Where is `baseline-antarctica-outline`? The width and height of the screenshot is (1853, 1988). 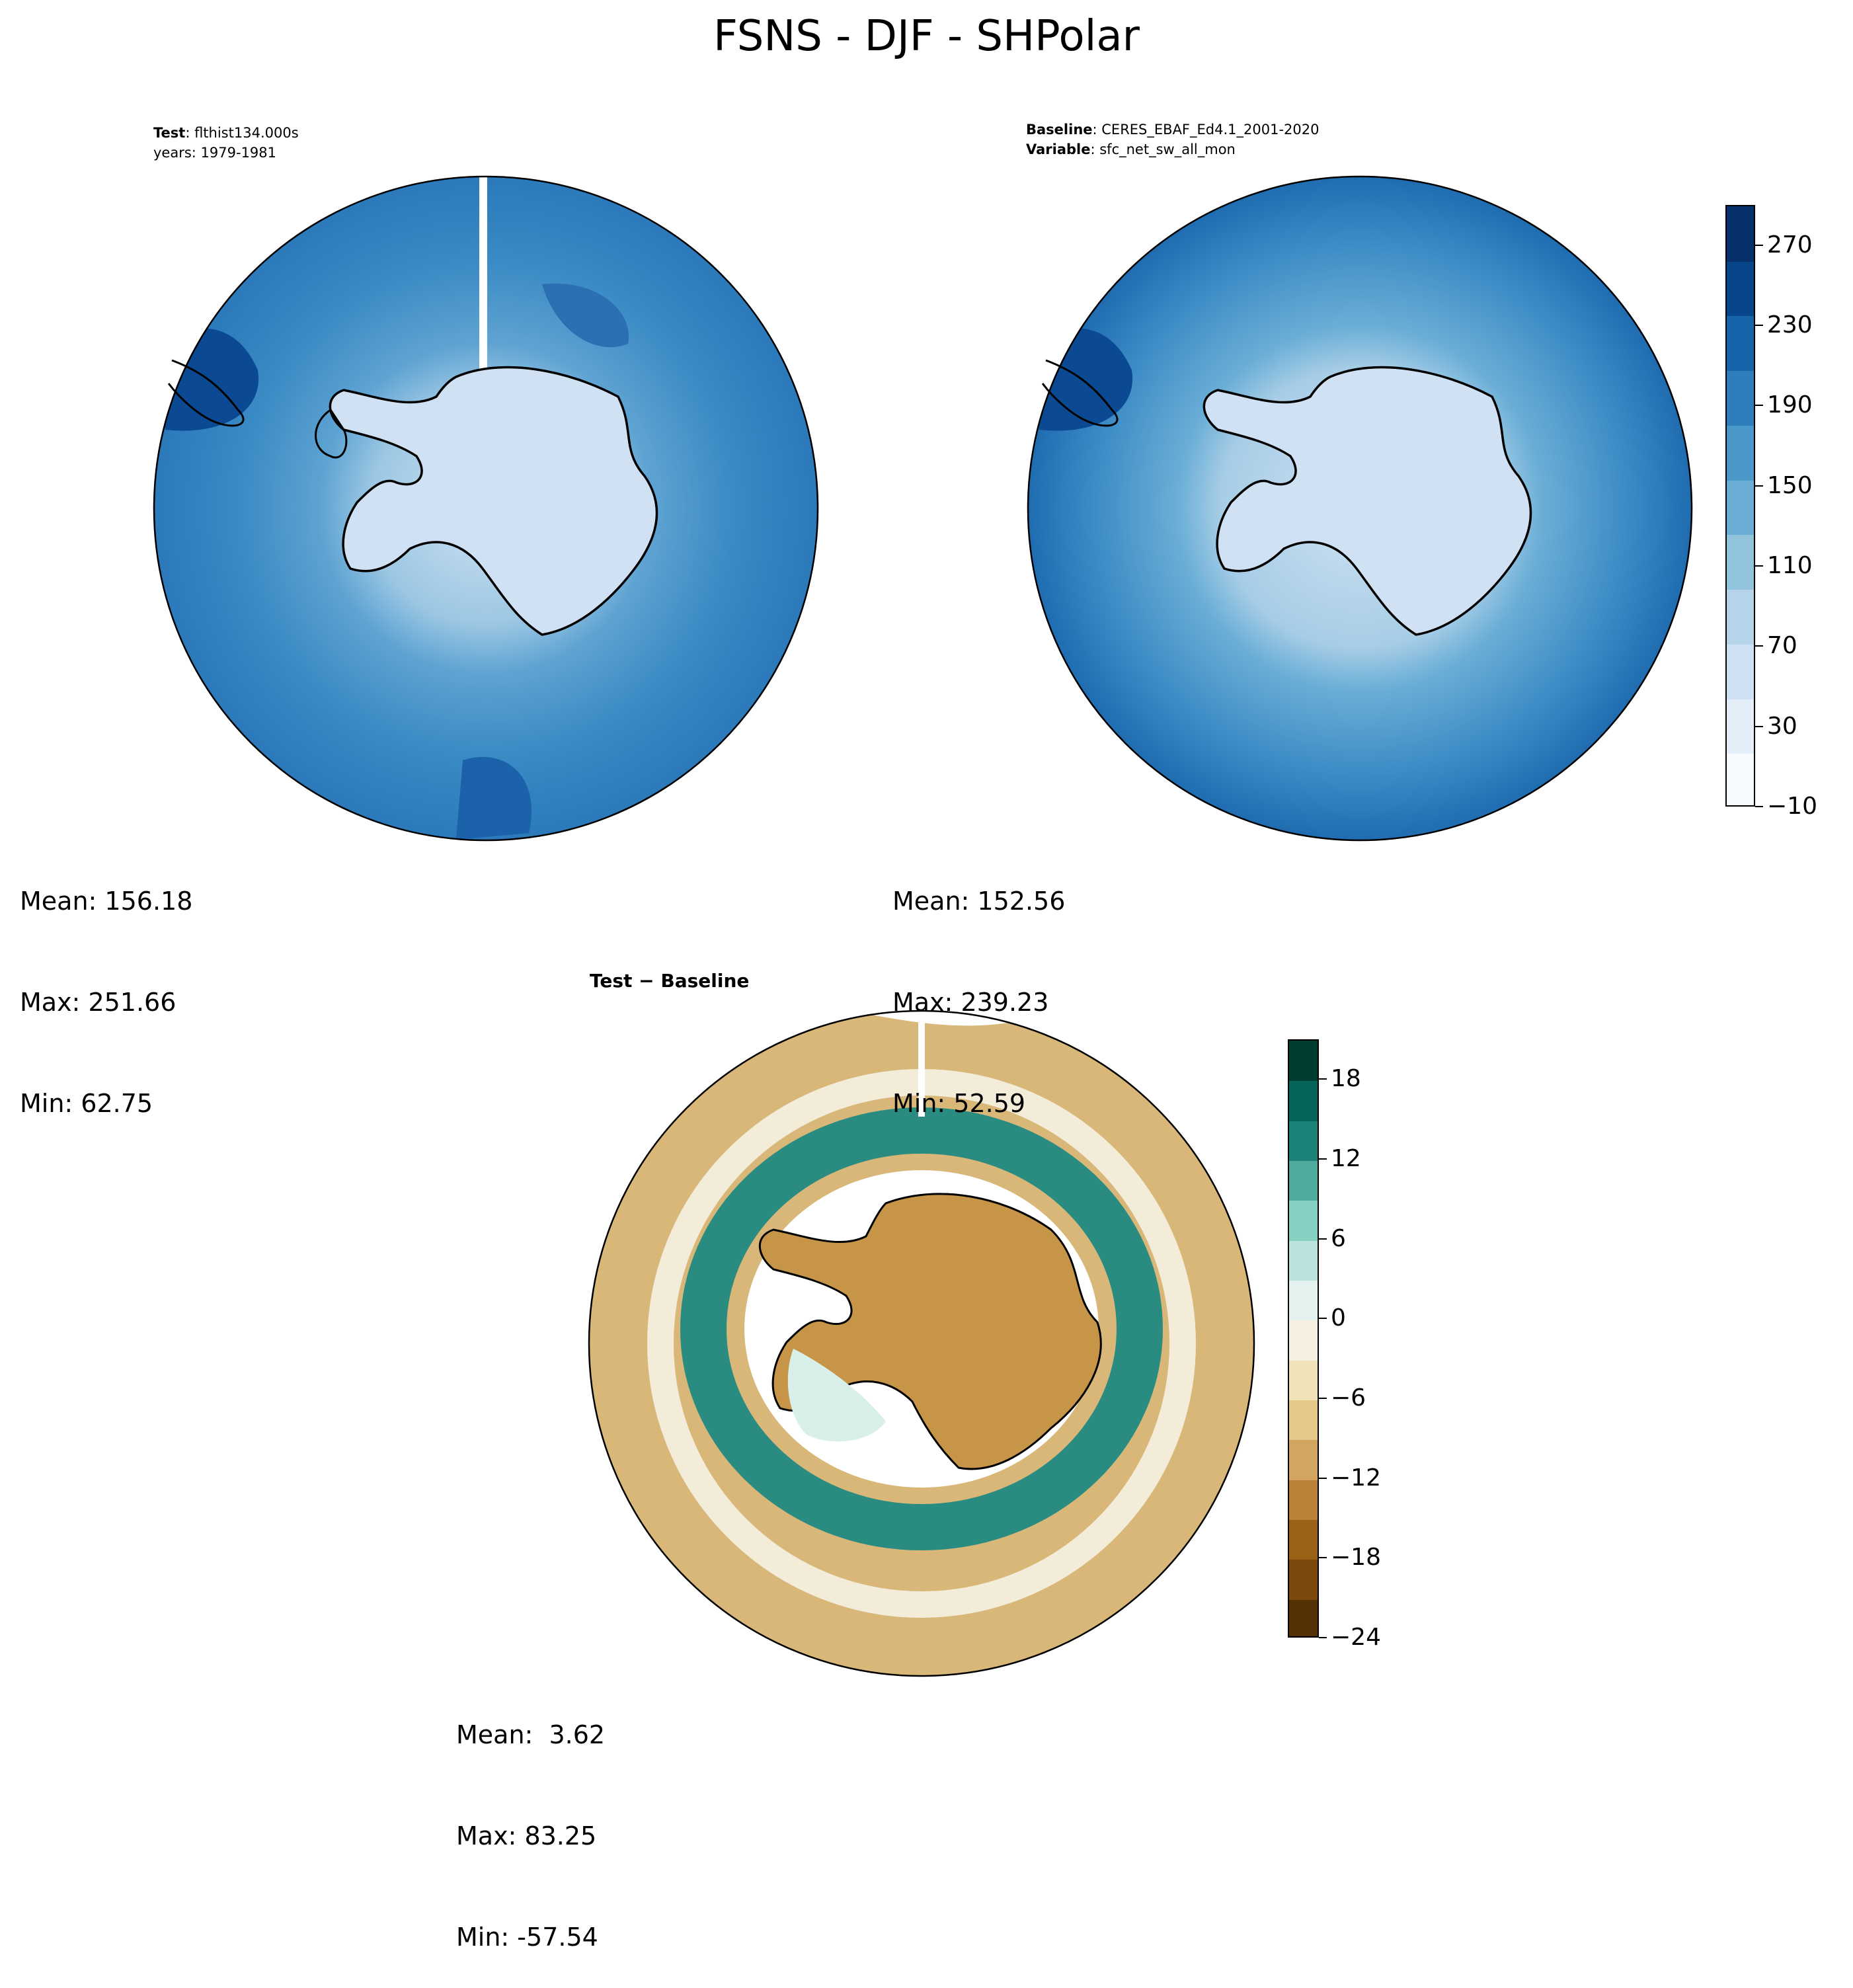 baseline-antarctica-outline is located at coordinates (1367, 501).